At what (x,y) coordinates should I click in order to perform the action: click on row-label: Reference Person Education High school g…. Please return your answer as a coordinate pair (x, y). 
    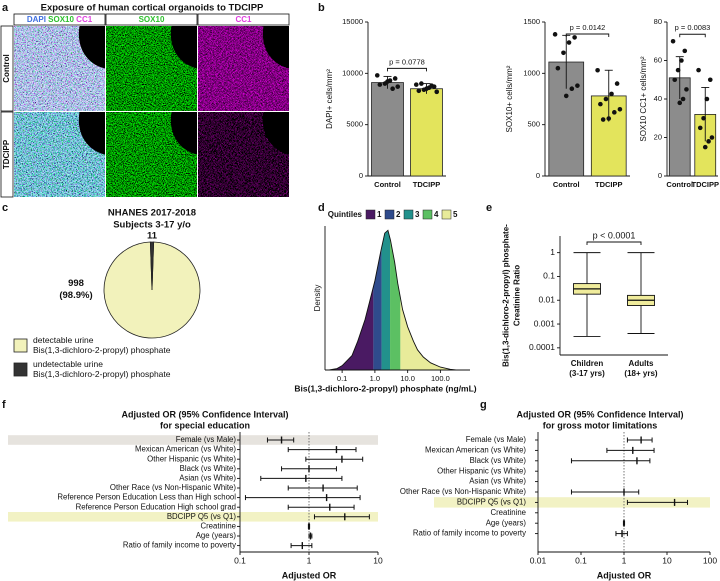
    Looking at the image, I should click on (156, 506).